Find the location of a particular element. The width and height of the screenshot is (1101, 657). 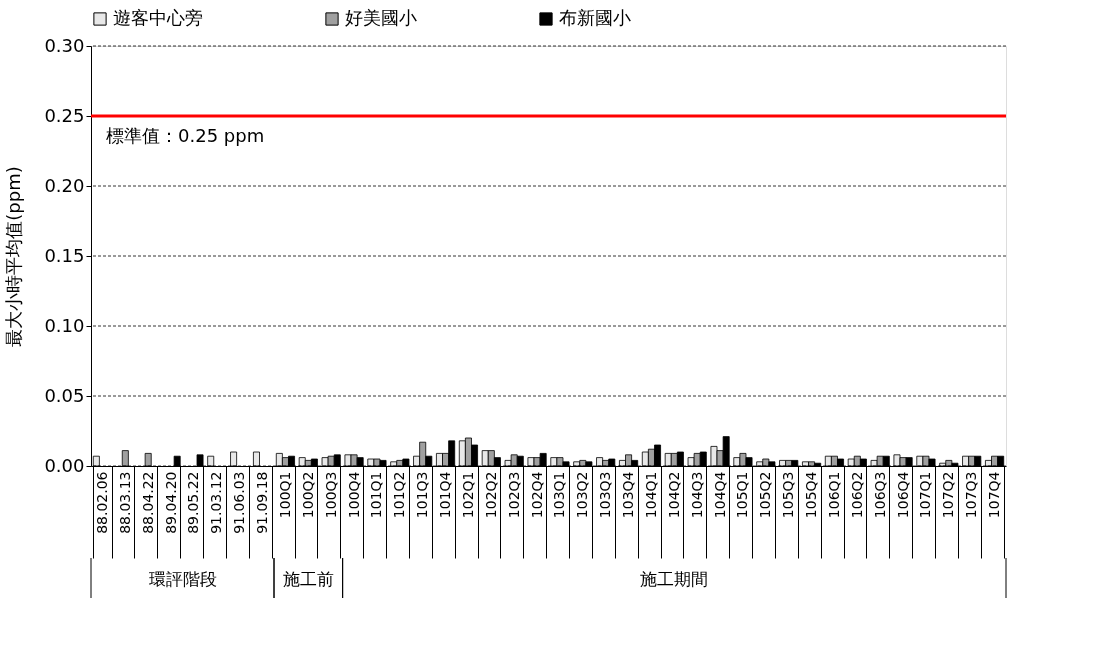

y-tick-label: 0.15 is located at coordinates (64, 255).